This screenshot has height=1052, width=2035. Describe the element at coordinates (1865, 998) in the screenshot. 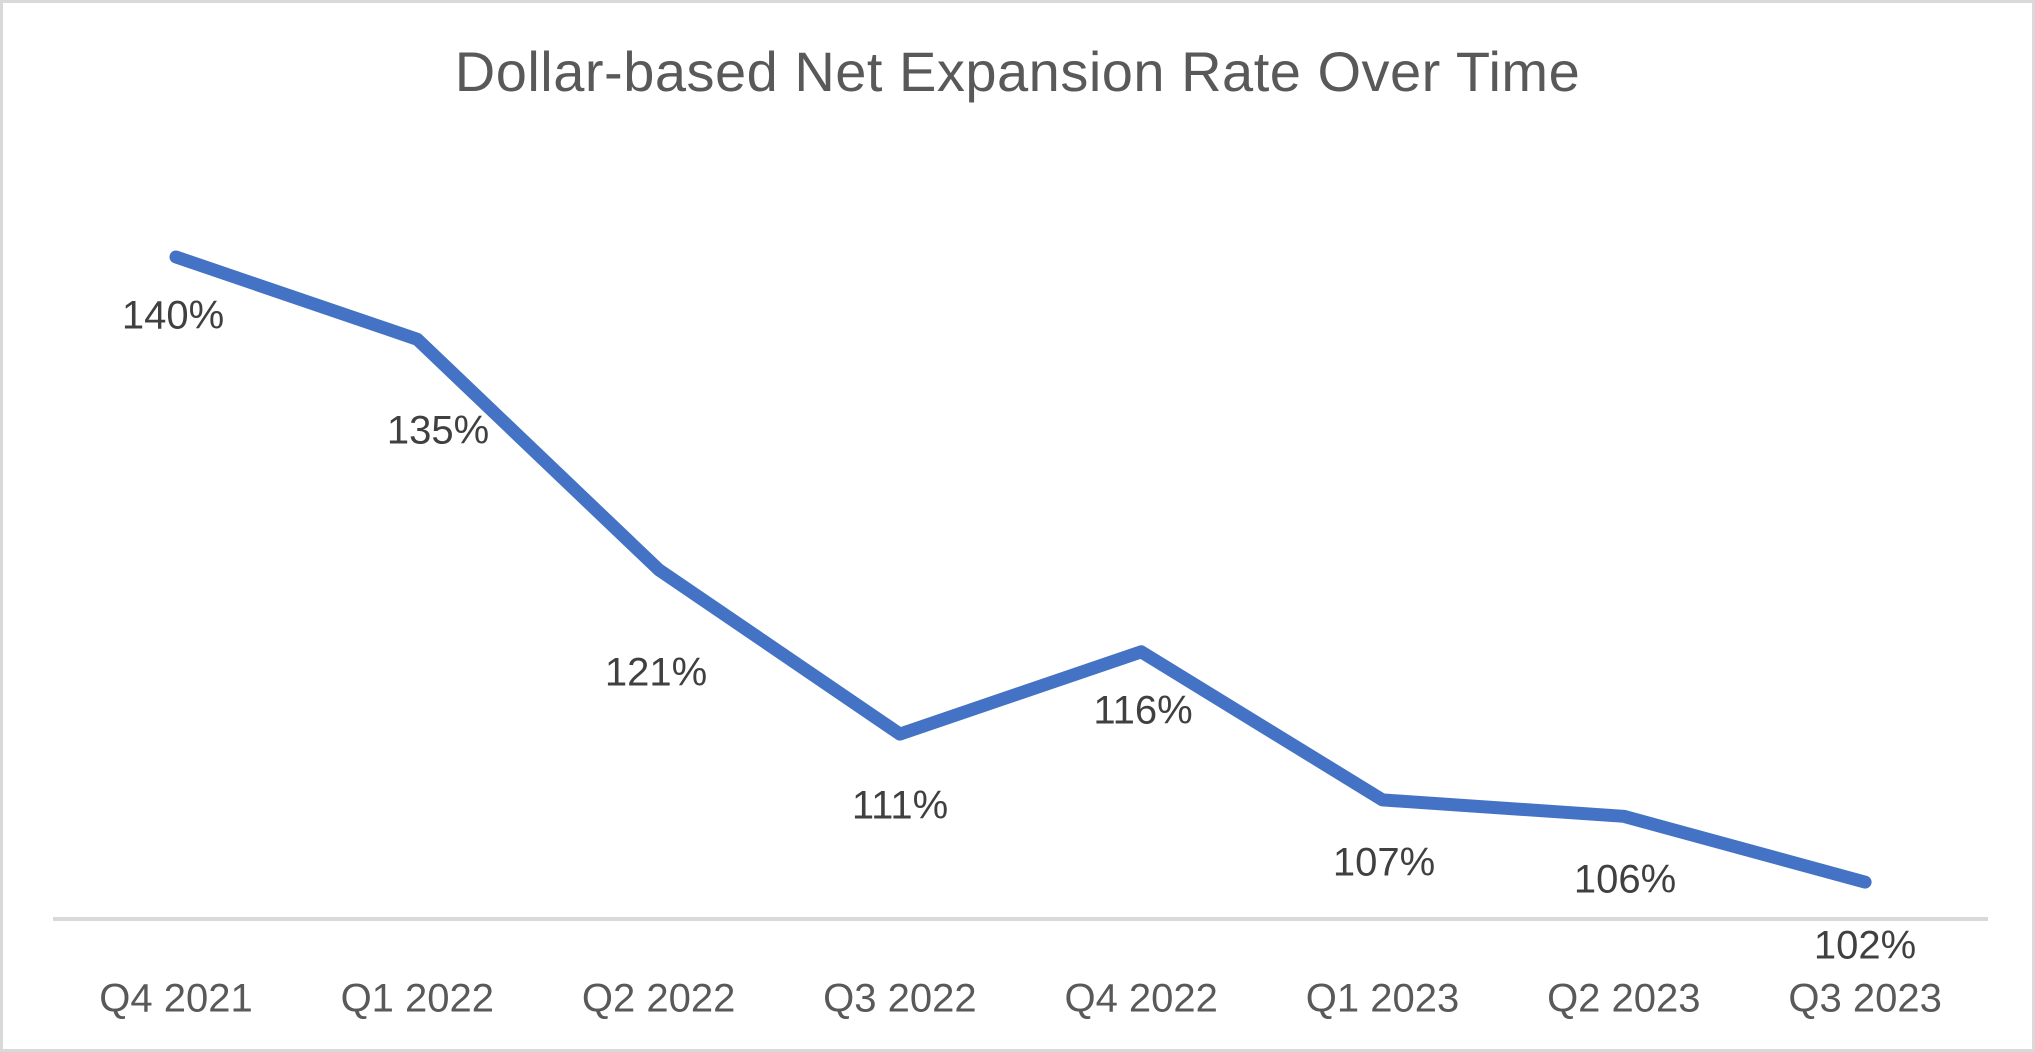

I see `category-label: Q3 2023` at that location.